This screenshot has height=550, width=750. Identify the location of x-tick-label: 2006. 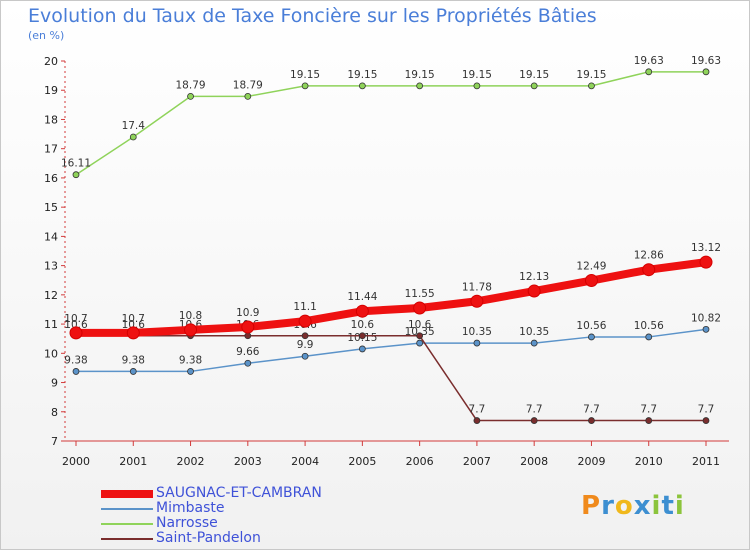
(420, 461).